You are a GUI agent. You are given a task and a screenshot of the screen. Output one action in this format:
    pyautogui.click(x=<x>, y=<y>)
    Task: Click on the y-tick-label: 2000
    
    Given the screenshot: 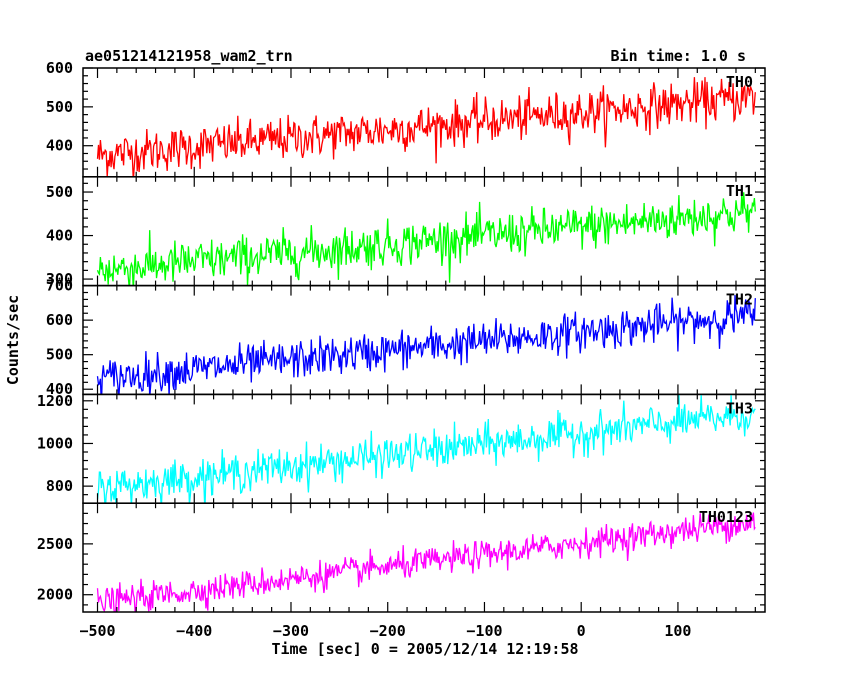 What is the action you would take?
    pyautogui.click(x=55, y=595)
    